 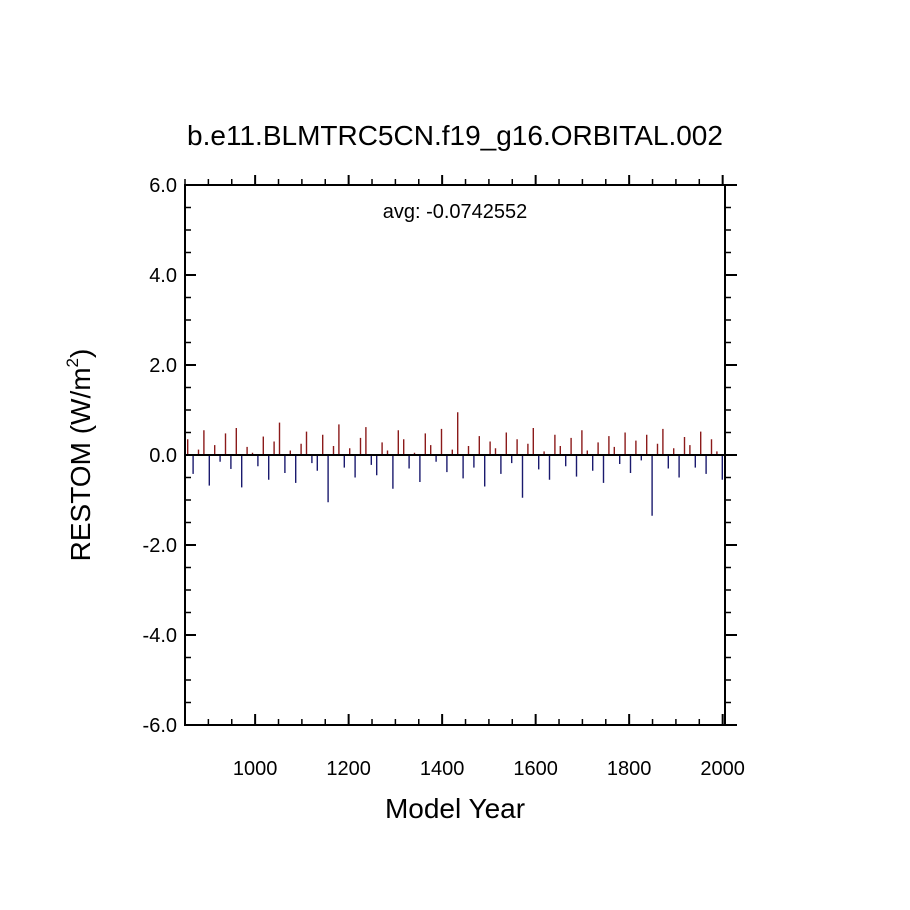 I want to click on y-axis-label-superscript: 2, so click(x=72, y=362).